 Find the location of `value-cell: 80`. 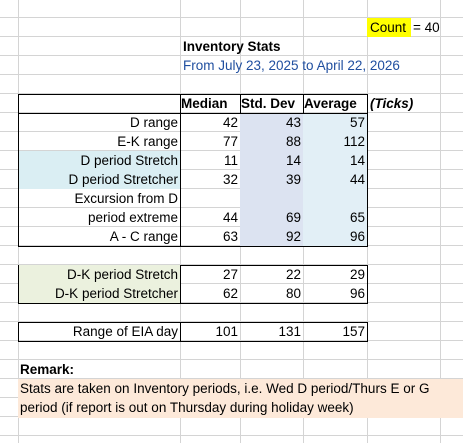

value-cell: 80 is located at coordinates (293, 293).